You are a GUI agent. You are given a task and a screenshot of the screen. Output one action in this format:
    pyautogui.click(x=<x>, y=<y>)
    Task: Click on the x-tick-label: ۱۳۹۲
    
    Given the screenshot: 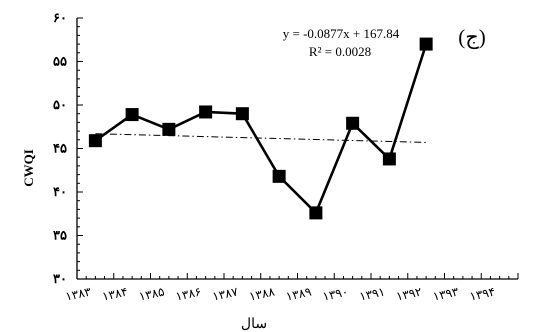 What is the action you would take?
    pyautogui.click(x=409, y=294)
    